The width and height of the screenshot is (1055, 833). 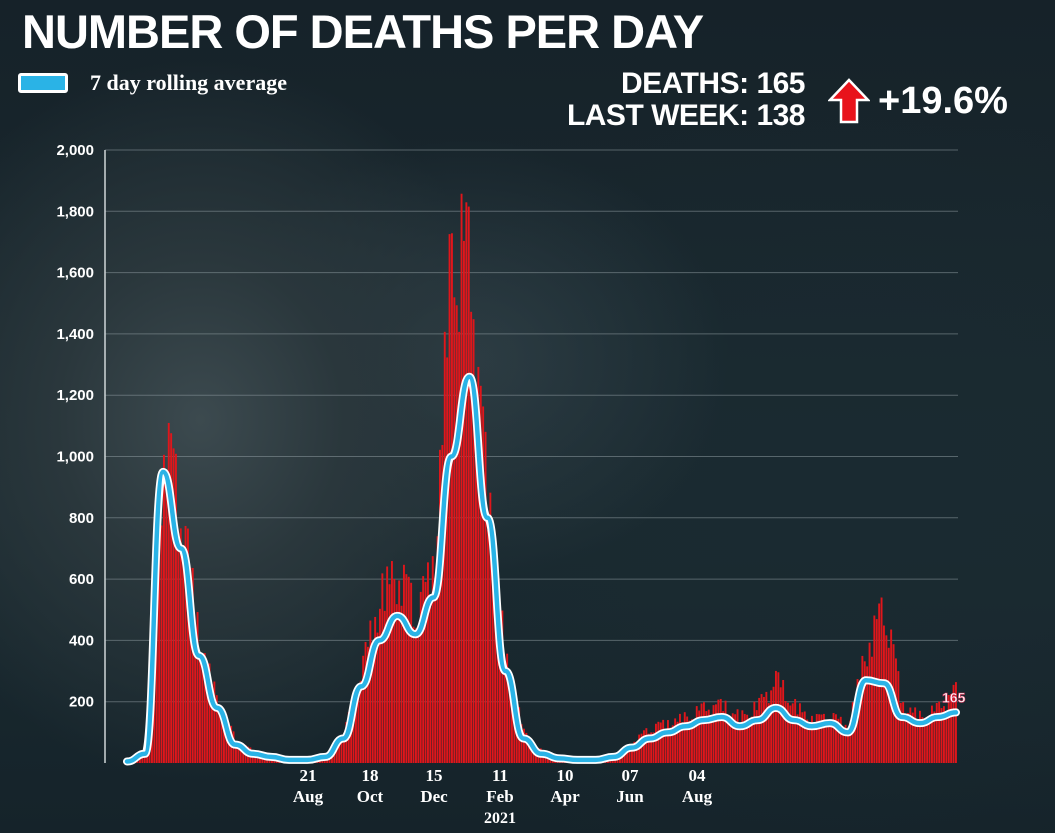 I want to click on y-tick-label: 600, so click(x=81, y=579).